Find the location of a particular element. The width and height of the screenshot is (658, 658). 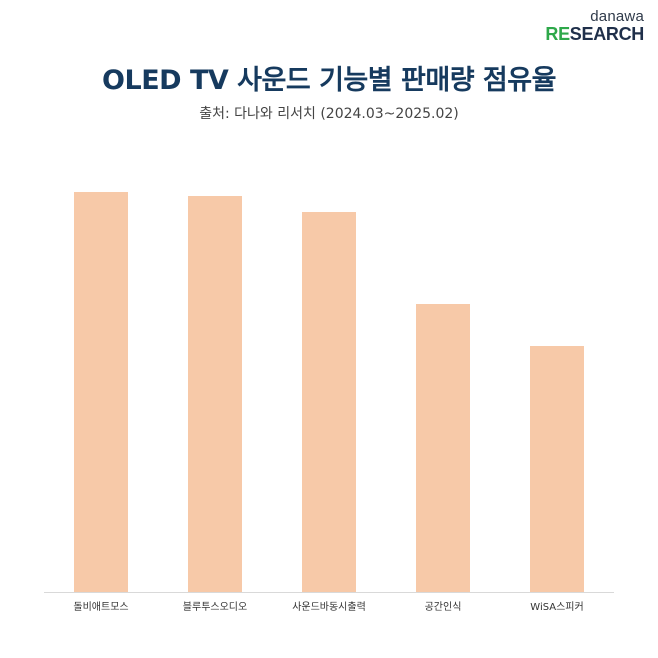

logo-research-text: RESEARCH is located at coordinates (594, 34).